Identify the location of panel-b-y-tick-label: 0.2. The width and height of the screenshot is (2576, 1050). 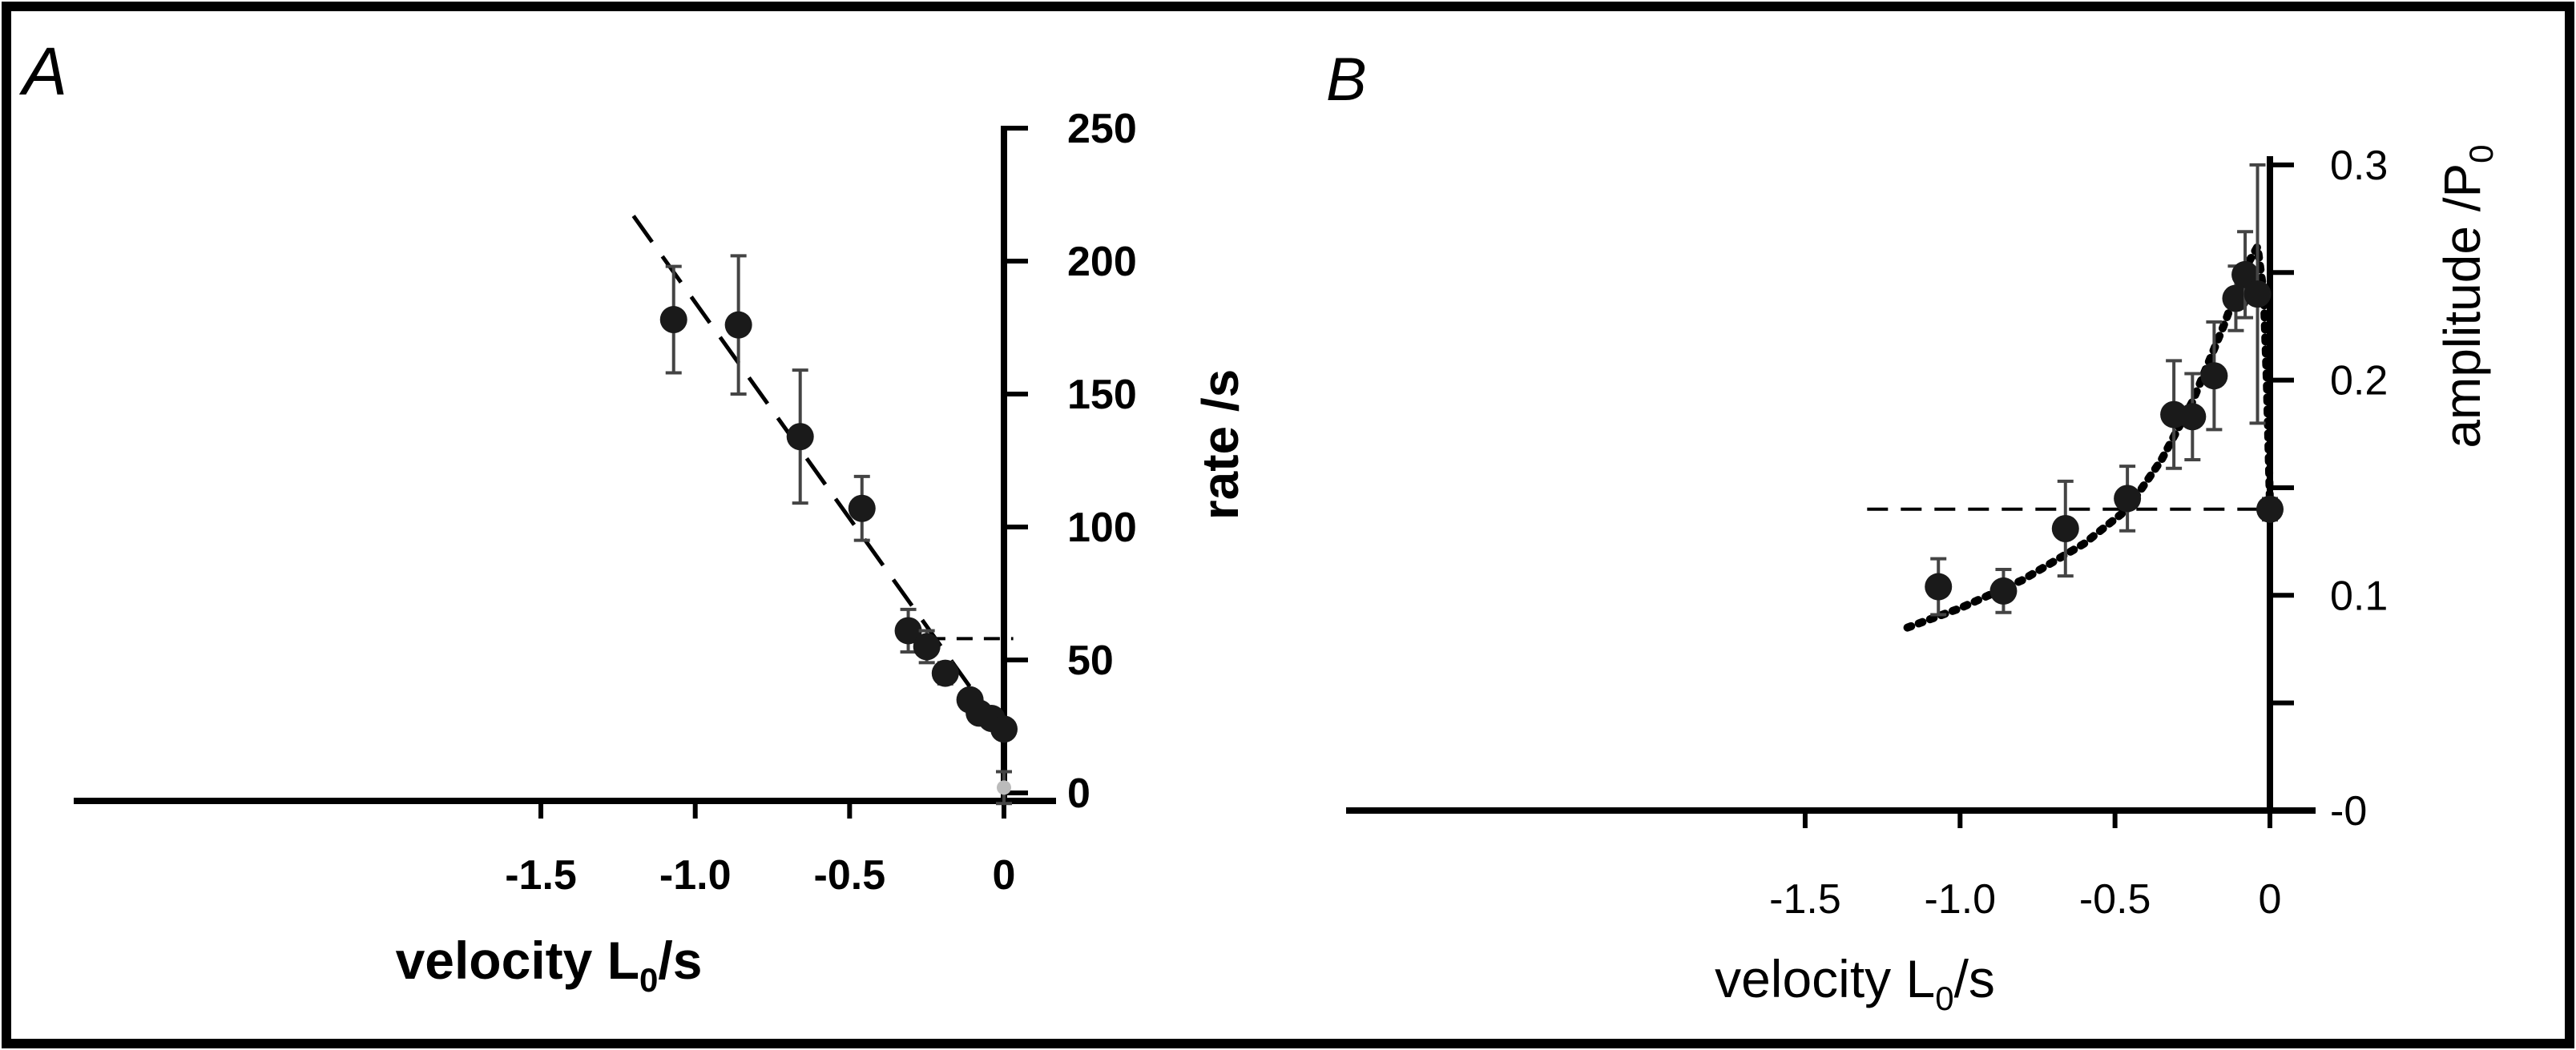
(2359, 381).